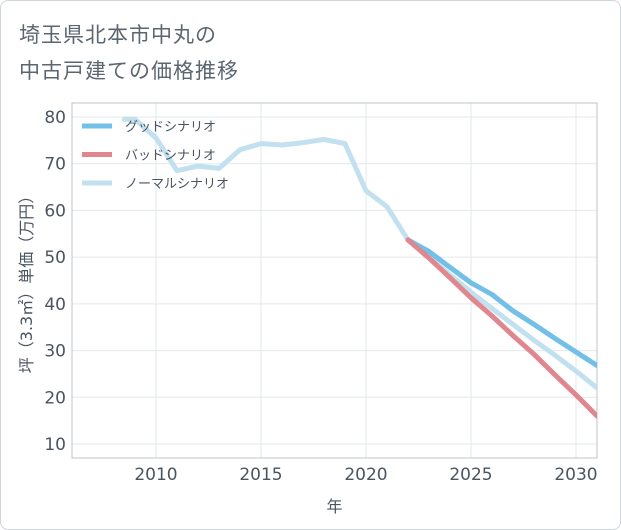  What do you see at coordinates (55, 258) in the screenshot?
I see `y-tick-label: 50` at bounding box center [55, 258].